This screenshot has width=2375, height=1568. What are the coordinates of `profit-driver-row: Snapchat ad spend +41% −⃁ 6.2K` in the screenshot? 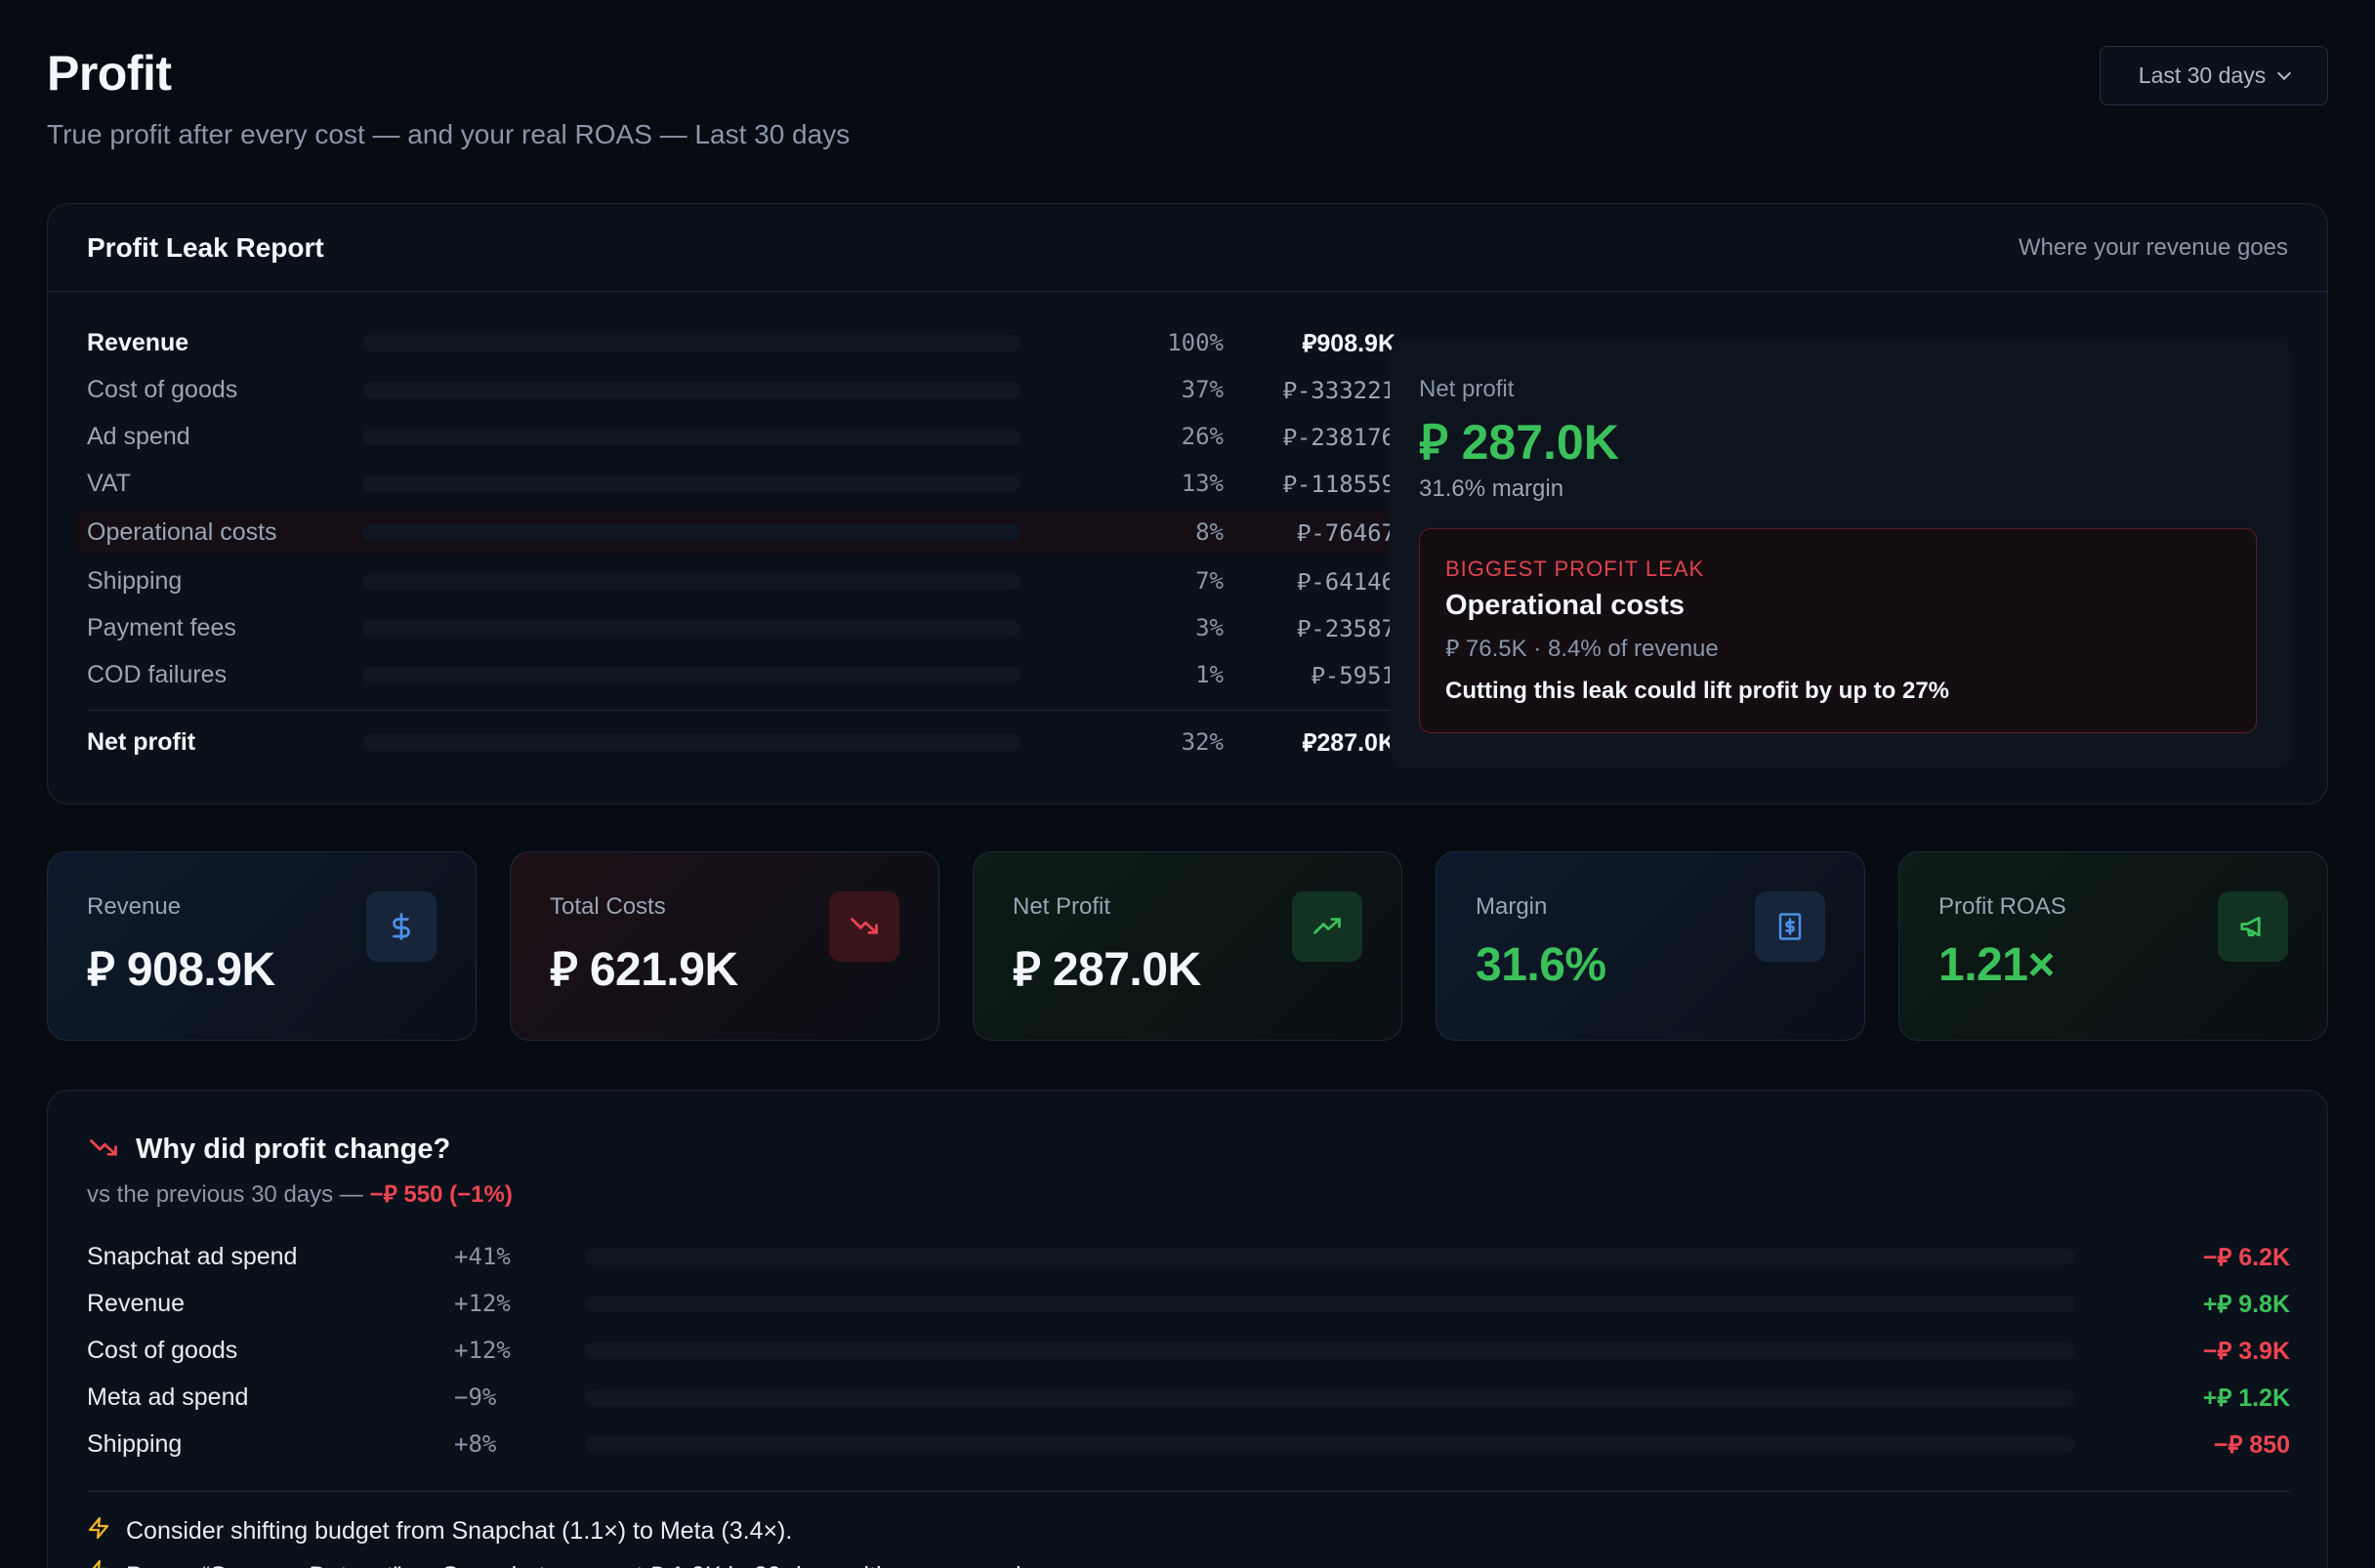 It's located at (1188, 1256).